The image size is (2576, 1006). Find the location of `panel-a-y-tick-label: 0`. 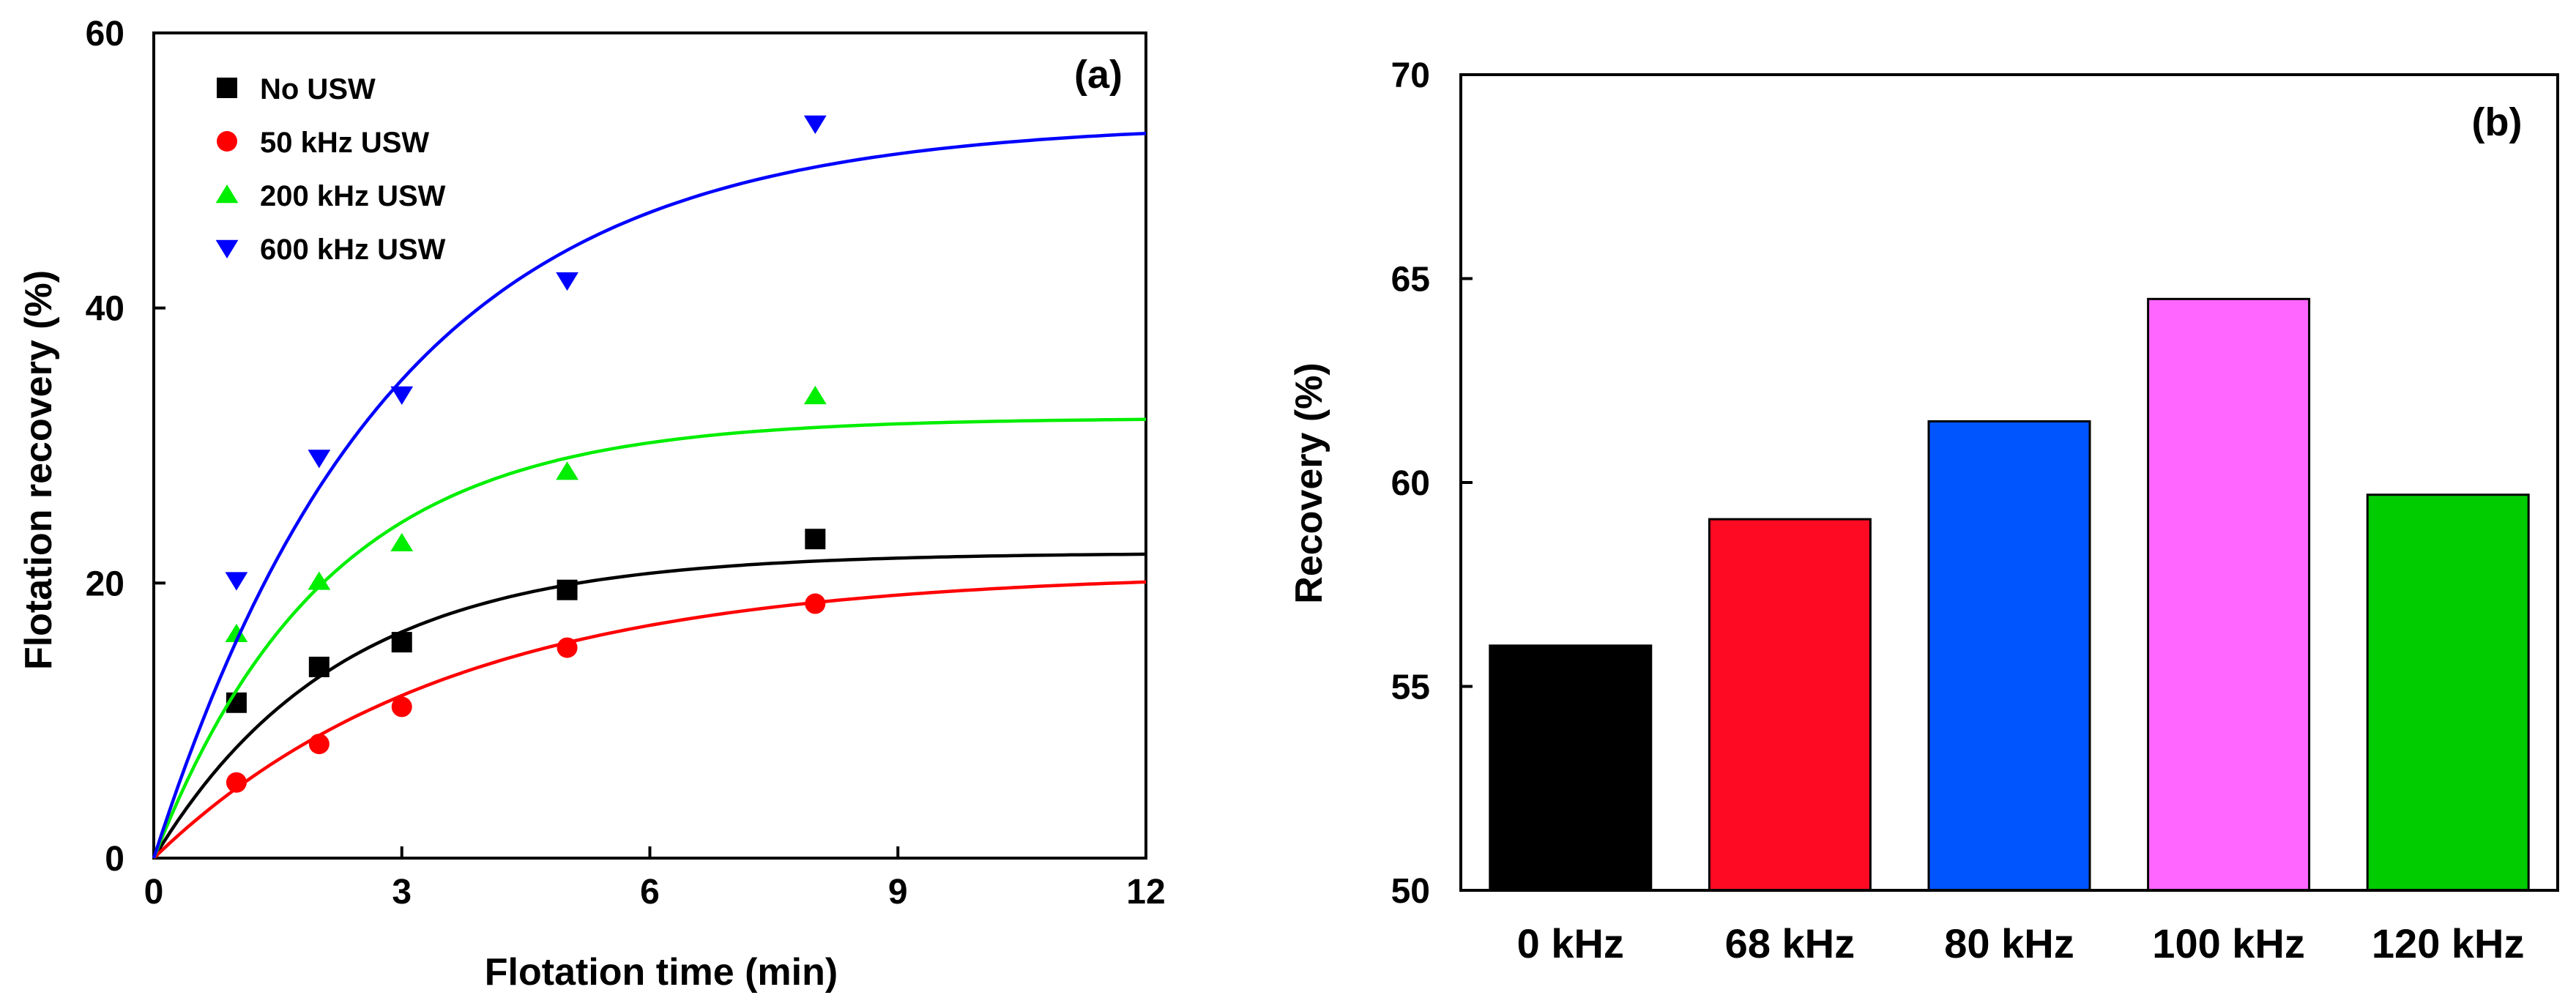

panel-a-y-tick-label: 0 is located at coordinates (114, 860).